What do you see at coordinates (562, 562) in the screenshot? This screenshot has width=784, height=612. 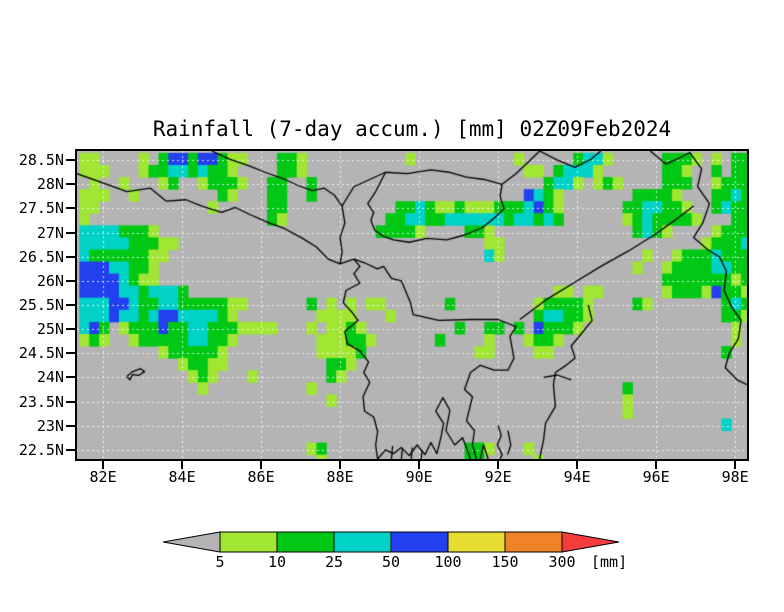 I see `colorbar-threshold-label: 300` at bounding box center [562, 562].